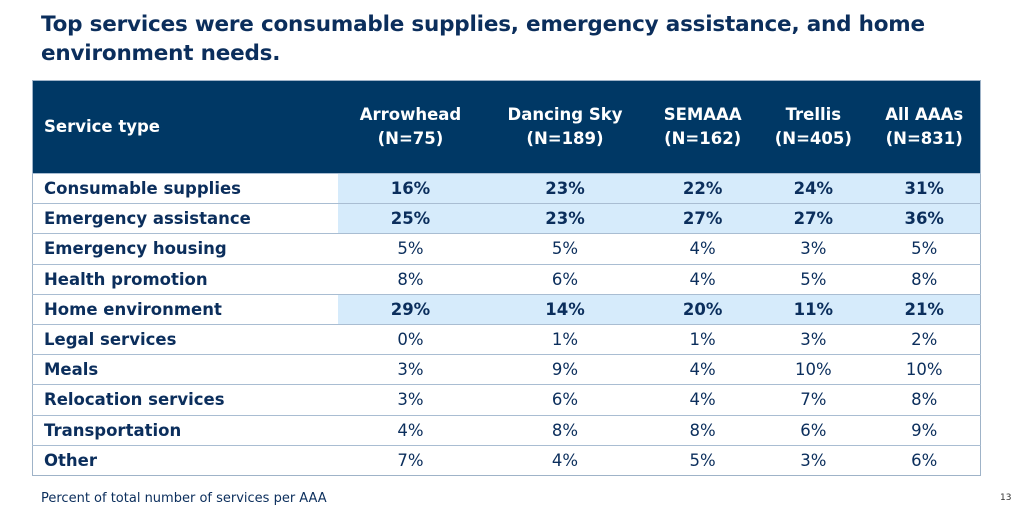 Image resolution: width=1024 pixels, height=527 pixels. I want to click on table-row: Legal services 0% 1% 1% 3% 2%, so click(506, 339).